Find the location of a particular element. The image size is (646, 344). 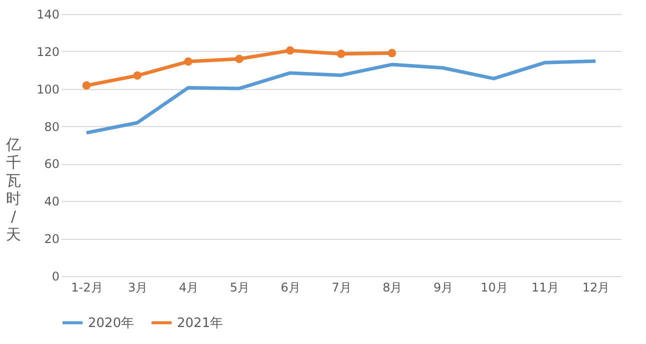

y-tick-label: 40 is located at coordinates (52, 201).